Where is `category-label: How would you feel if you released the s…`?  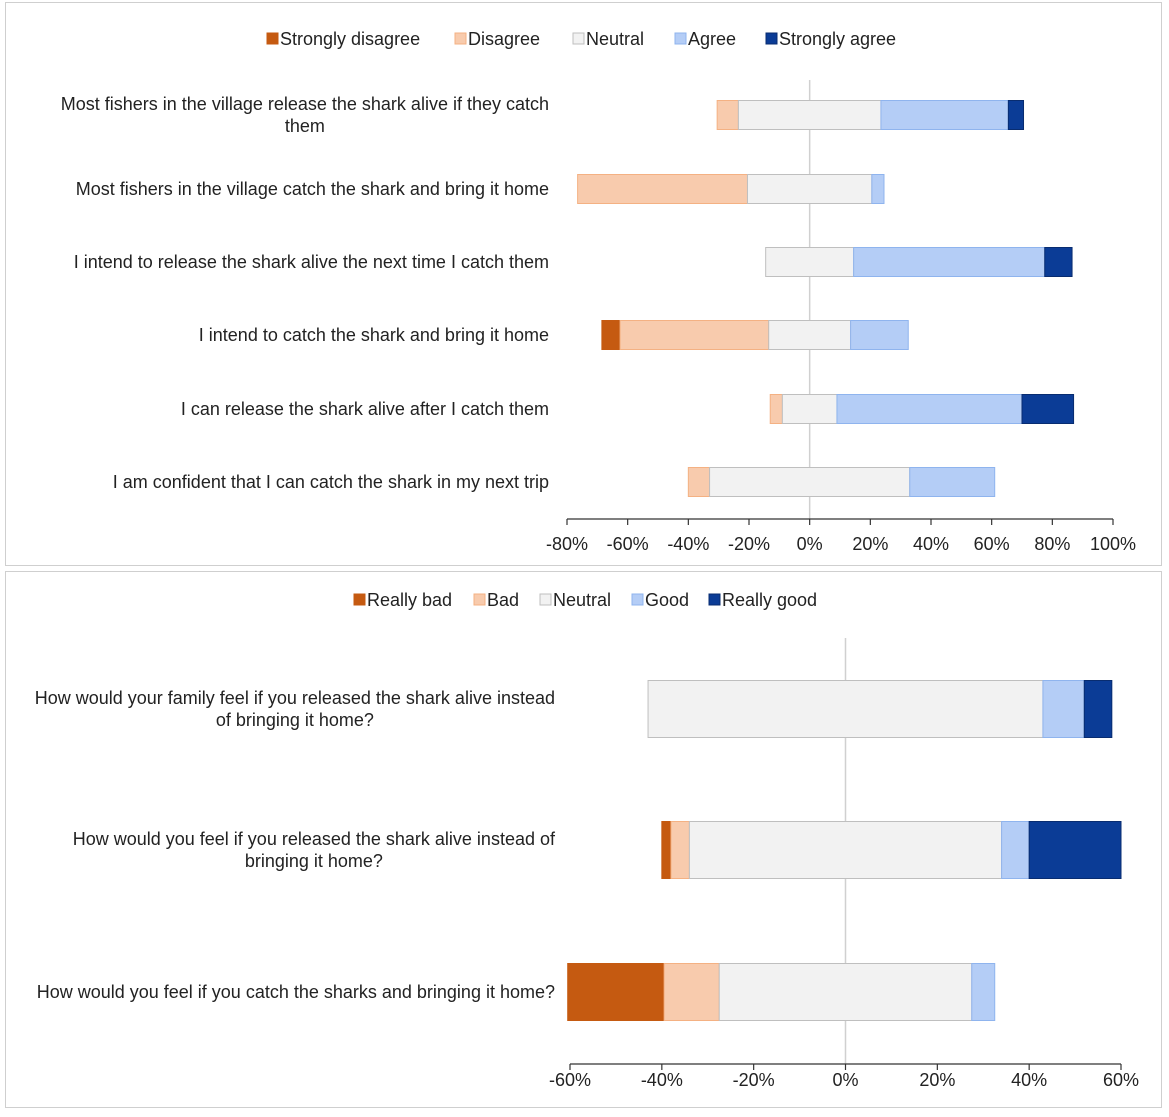 category-label: How would you feel if you released the s… is located at coordinates (314, 850).